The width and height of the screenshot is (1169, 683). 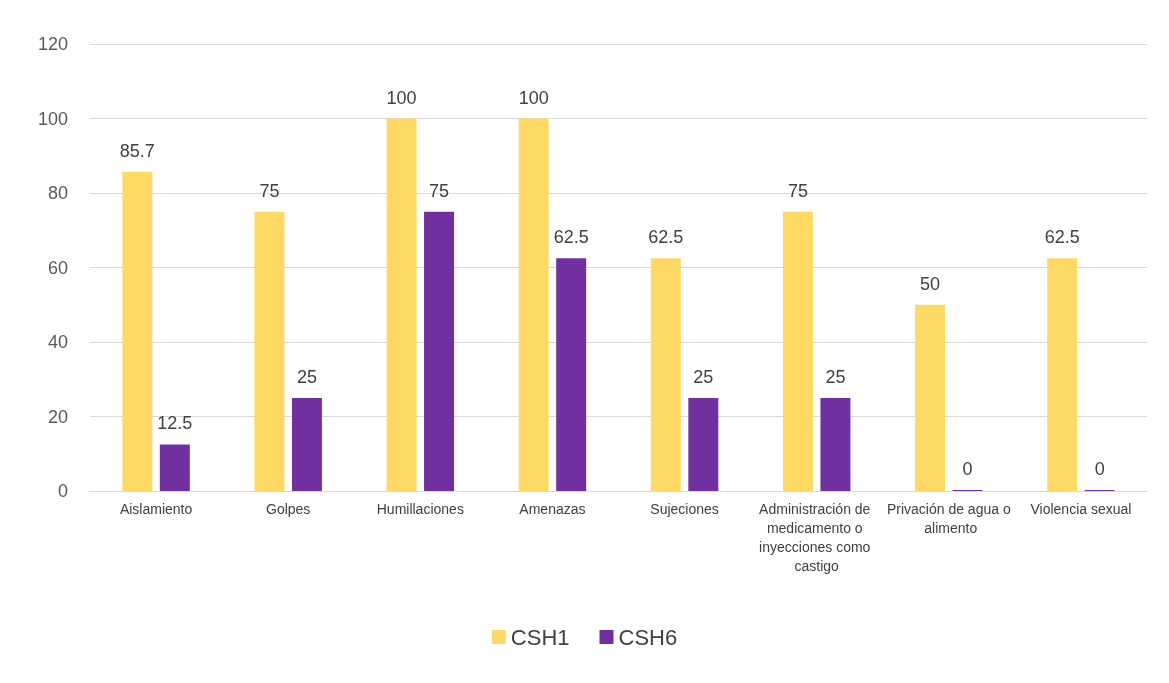 I want to click on x-tick-label: Aislamiento, so click(x=156, y=508).